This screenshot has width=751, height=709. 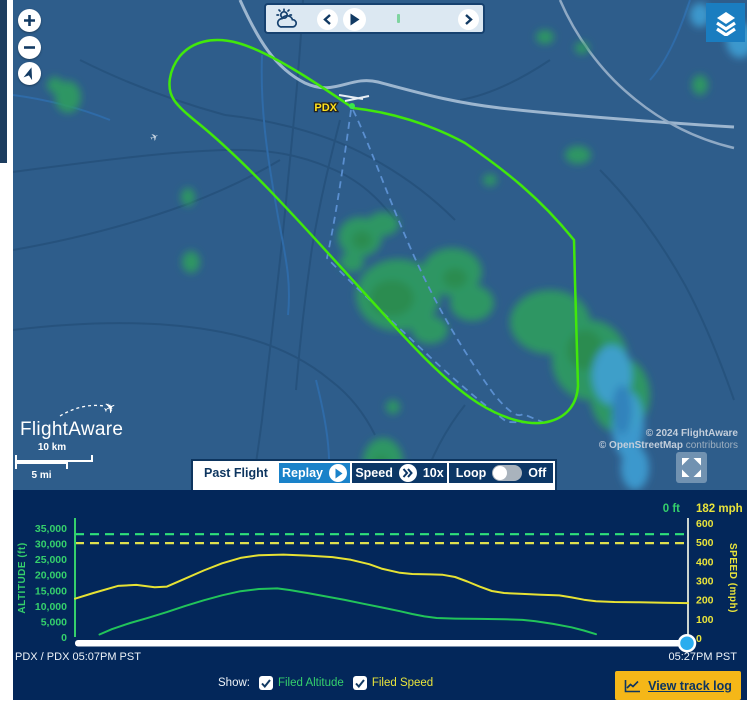 I want to click on chevron-left-icon, so click(x=327, y=19).